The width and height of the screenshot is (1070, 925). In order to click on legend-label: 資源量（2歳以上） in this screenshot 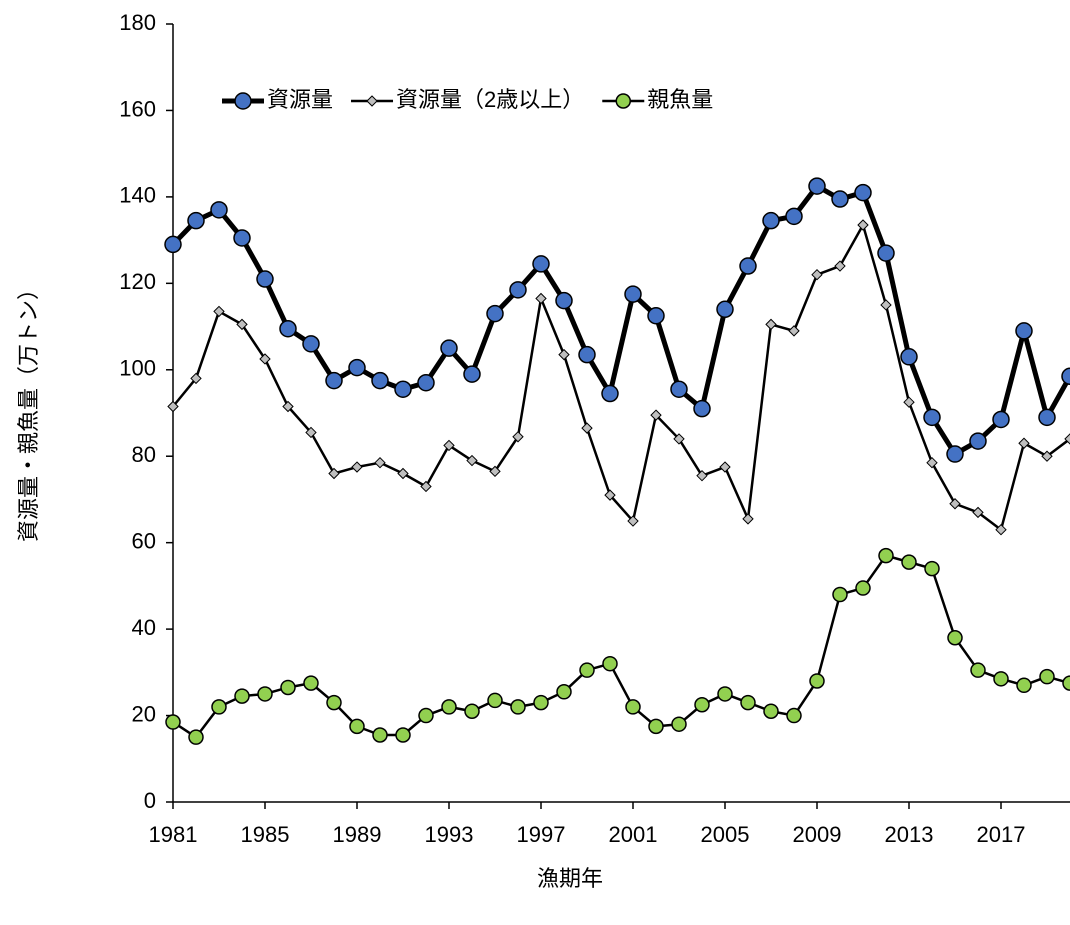, I will do `click(490, 99)`.